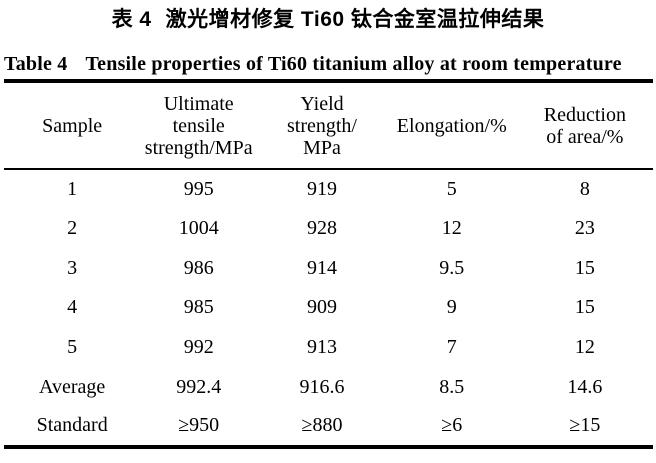  Describe the element at coordinates (451, 125) in the screenshot. I see `header-elongation: Elongation/%` at that location.